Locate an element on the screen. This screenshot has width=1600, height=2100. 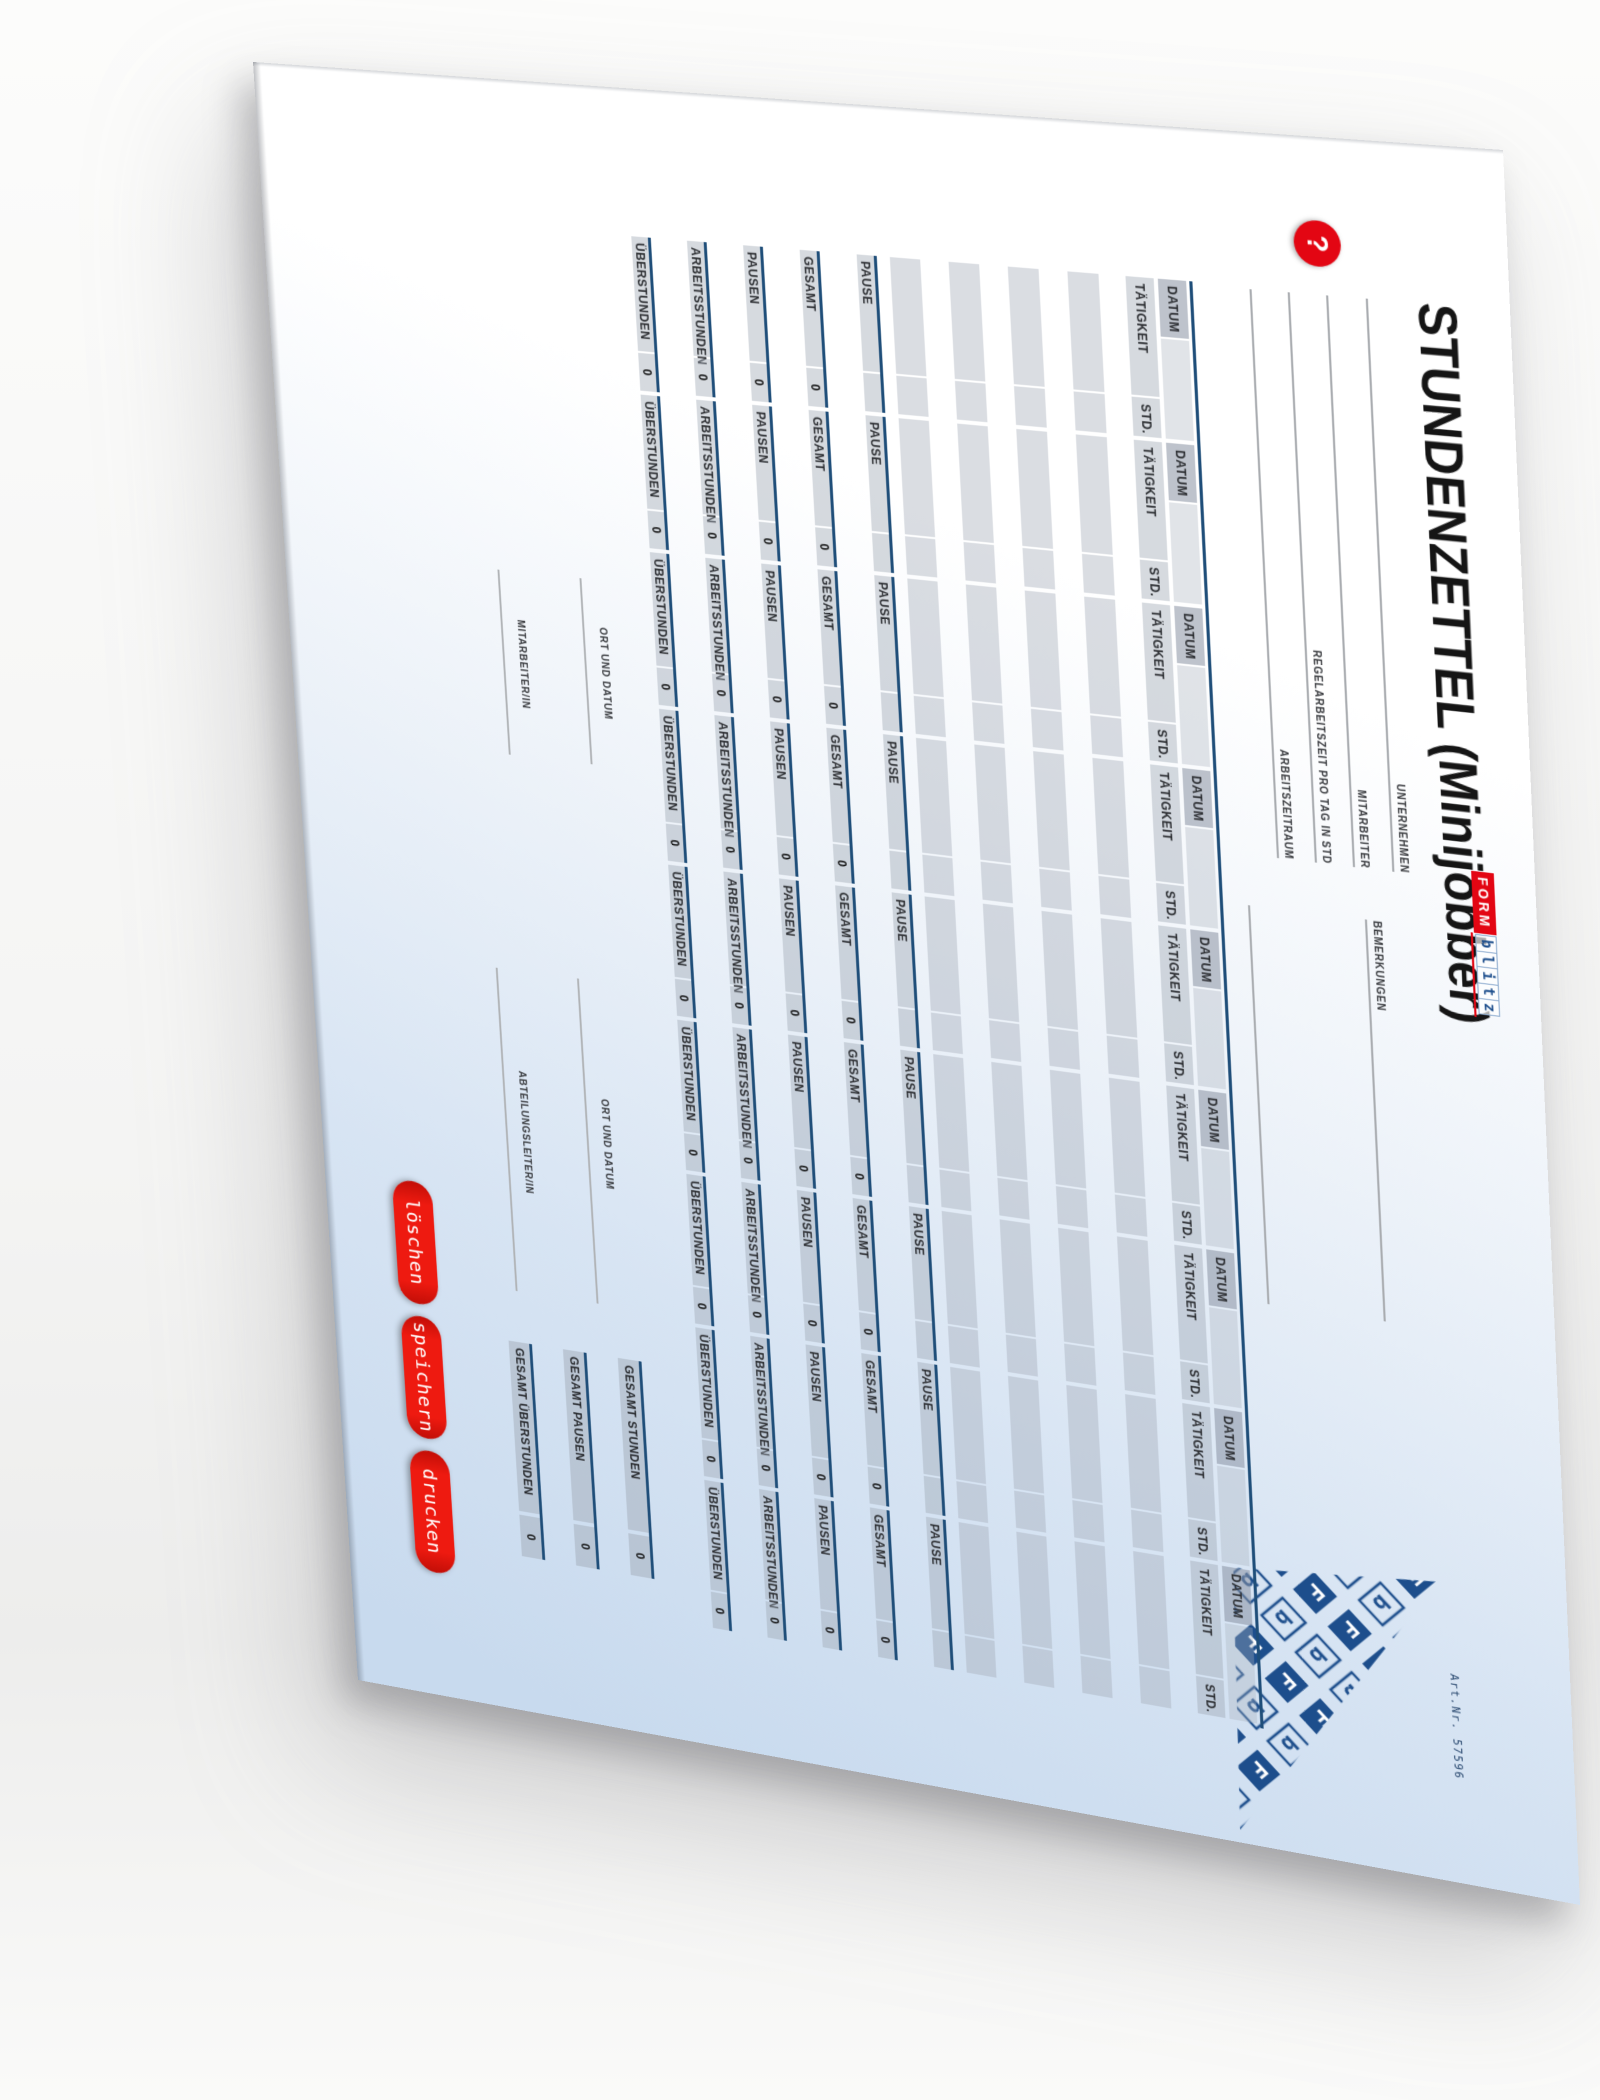
help-button: ? is located at coordinates (1317, 243).